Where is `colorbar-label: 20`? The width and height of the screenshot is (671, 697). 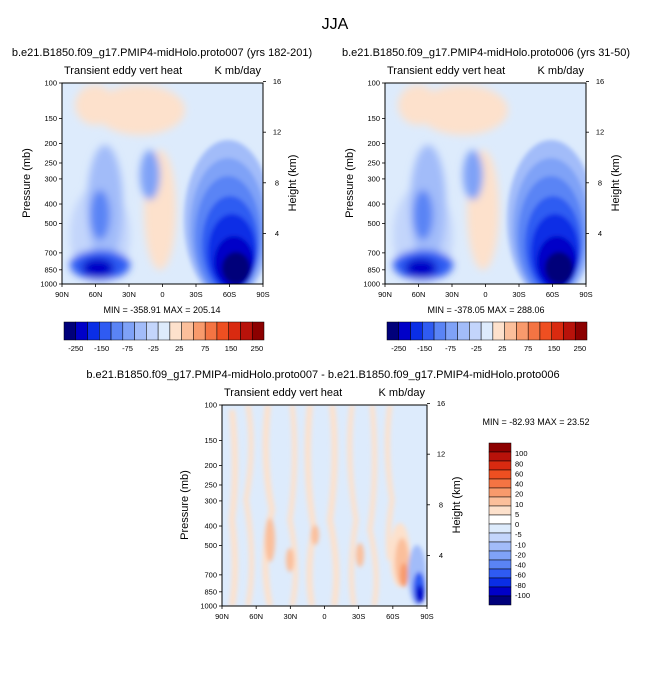 colorbar-label: 20 is located at coordinates (519, 494).